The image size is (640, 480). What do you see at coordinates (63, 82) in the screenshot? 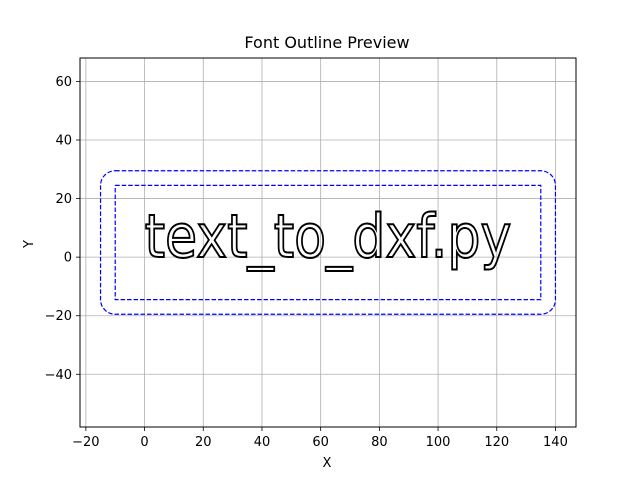
I see `y-tick-label: 60` at bounding box center [63, 82].